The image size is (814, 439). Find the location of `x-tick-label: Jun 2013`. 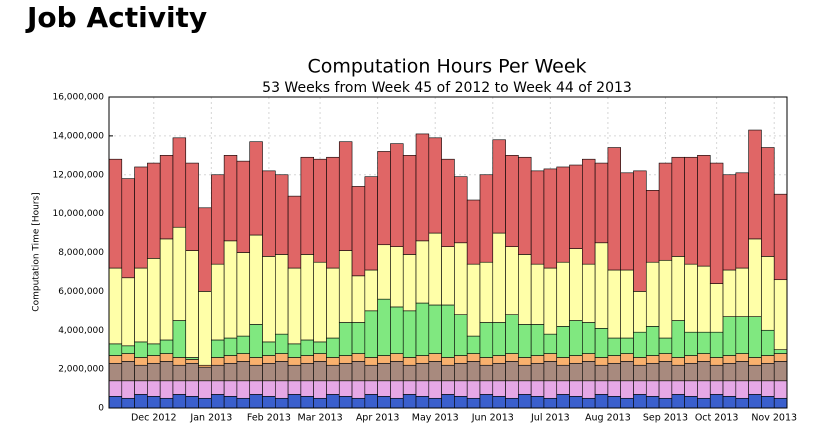

x-tick-label: Jun 2013 is located at coordinates (492, 418).